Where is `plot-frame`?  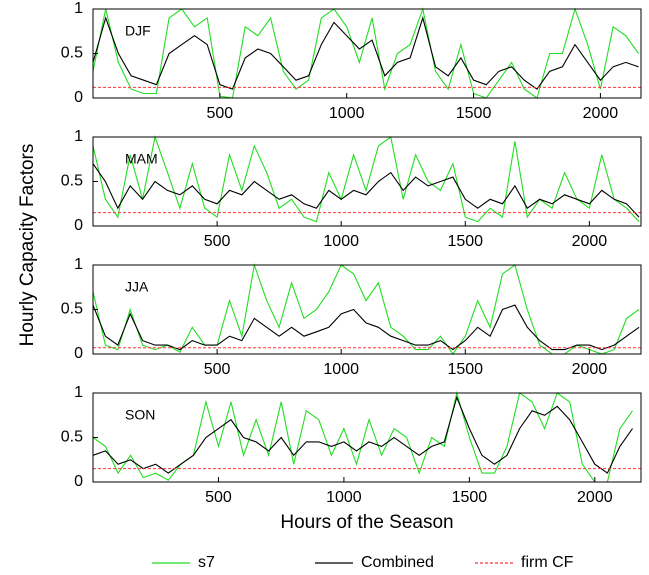
plot-frame is located at coordinates (367, 309).